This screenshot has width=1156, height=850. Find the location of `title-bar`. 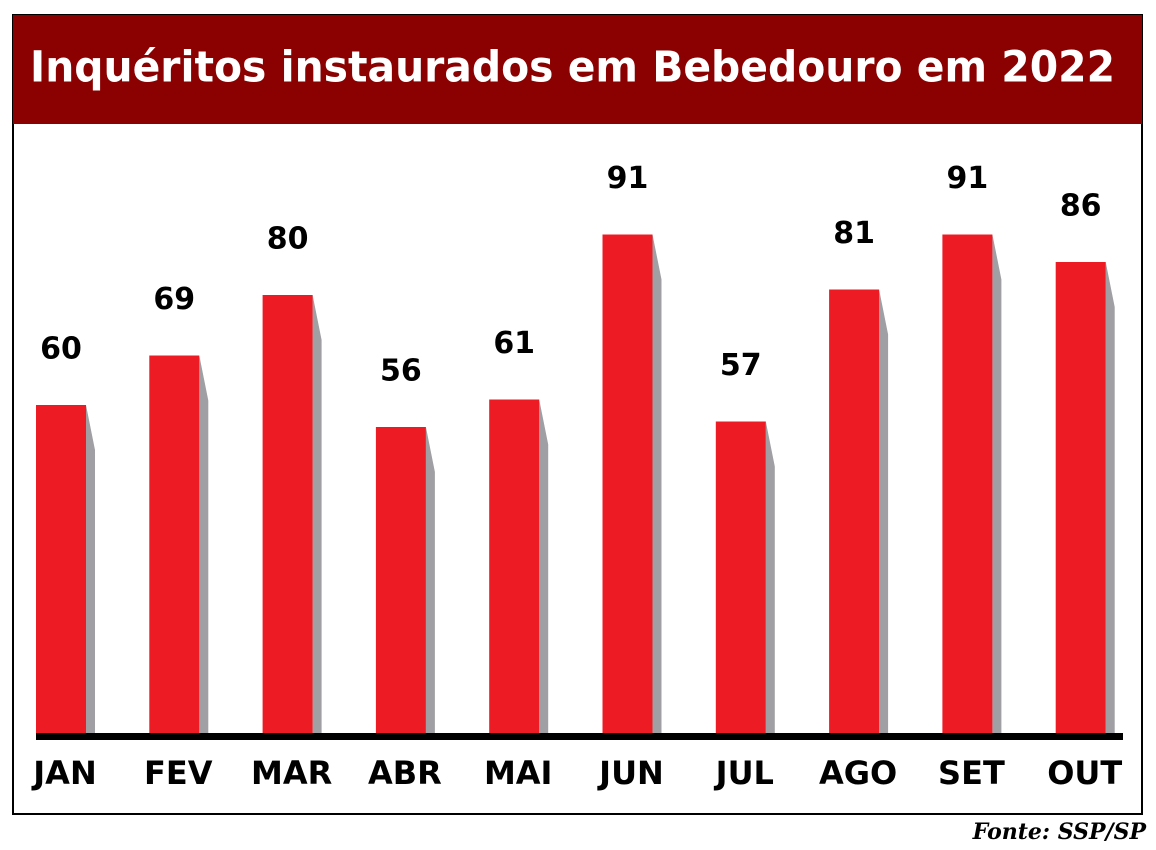

title-bar is located at coordinates (577, 69).